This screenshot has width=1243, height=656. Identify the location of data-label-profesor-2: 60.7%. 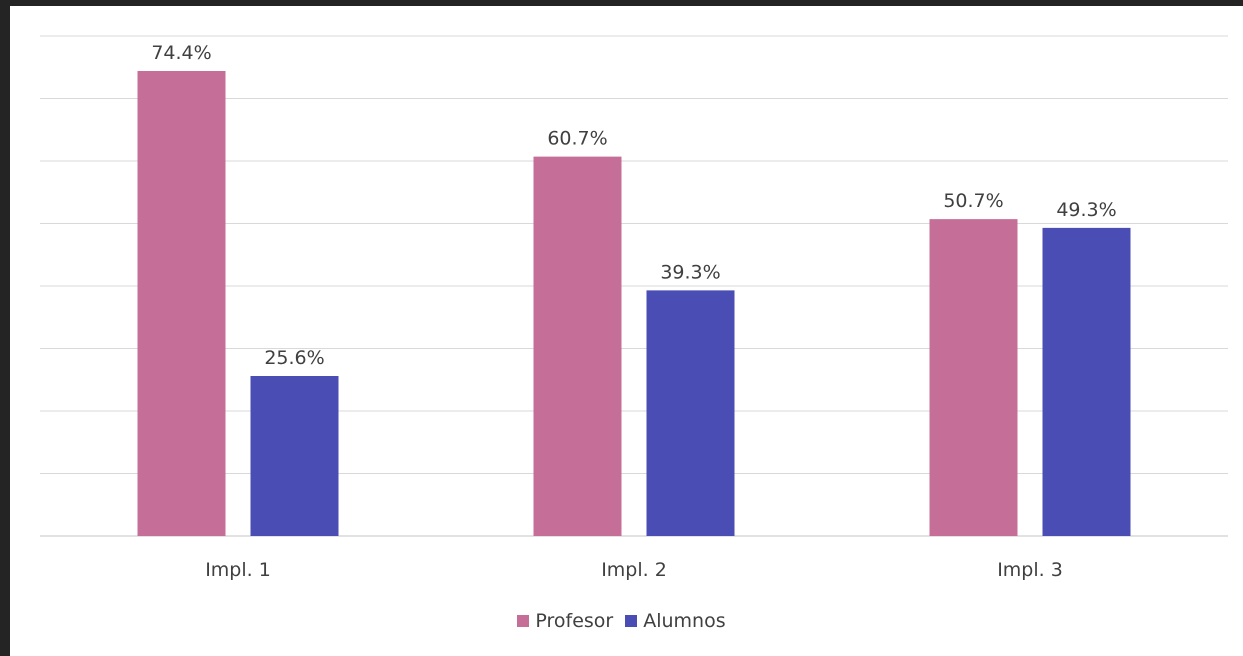
(577, 139).